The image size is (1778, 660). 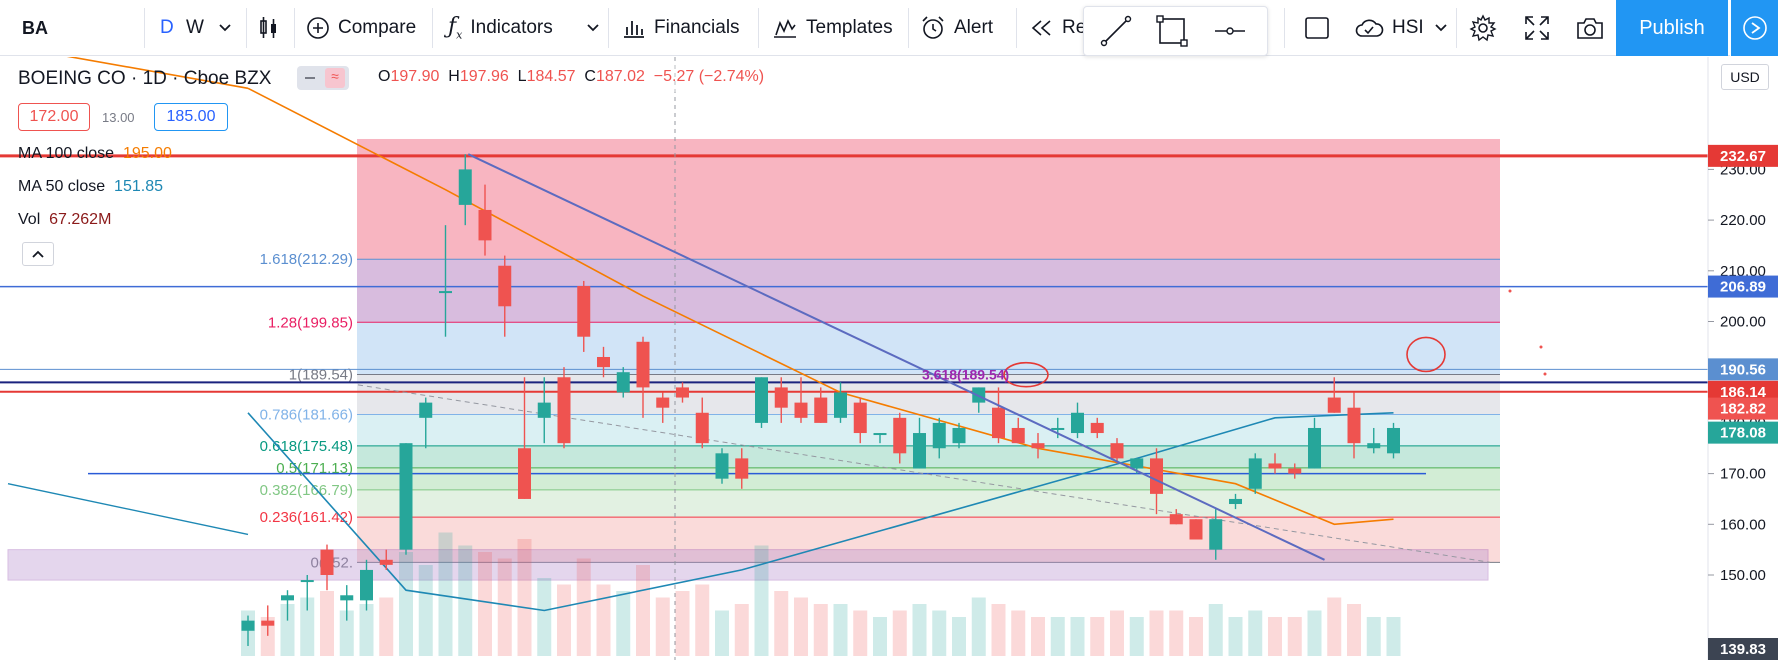 I want to click on horizontal-ray-tool, so click(x=1230, y=31).